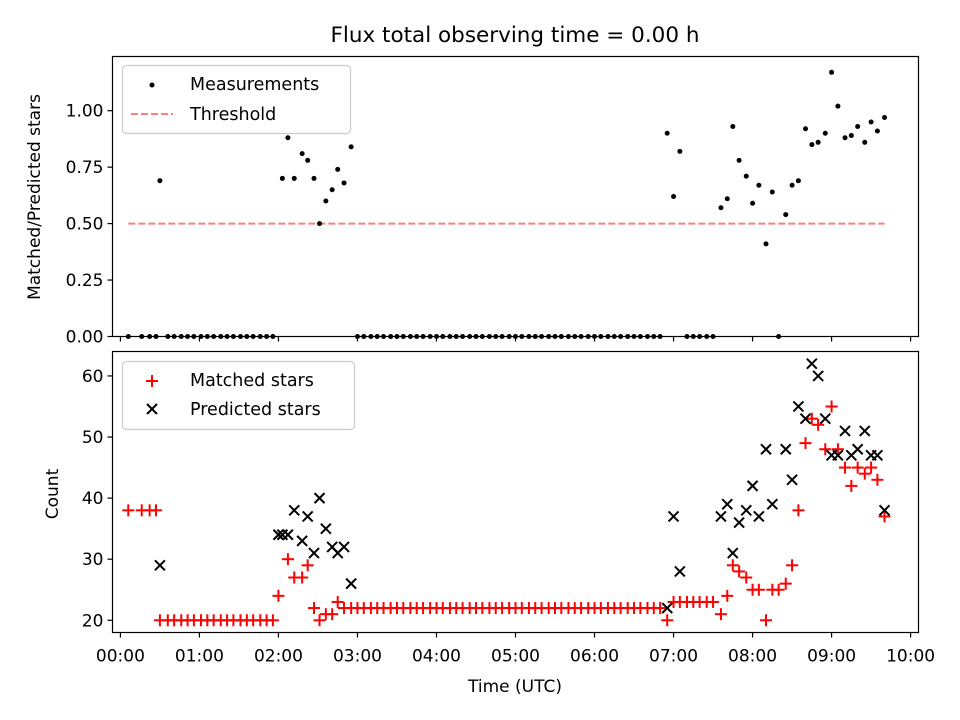 The width and height of the screenshot is (960, 720). I want to click on x-tick-label: 08:00, so click(752, 657).